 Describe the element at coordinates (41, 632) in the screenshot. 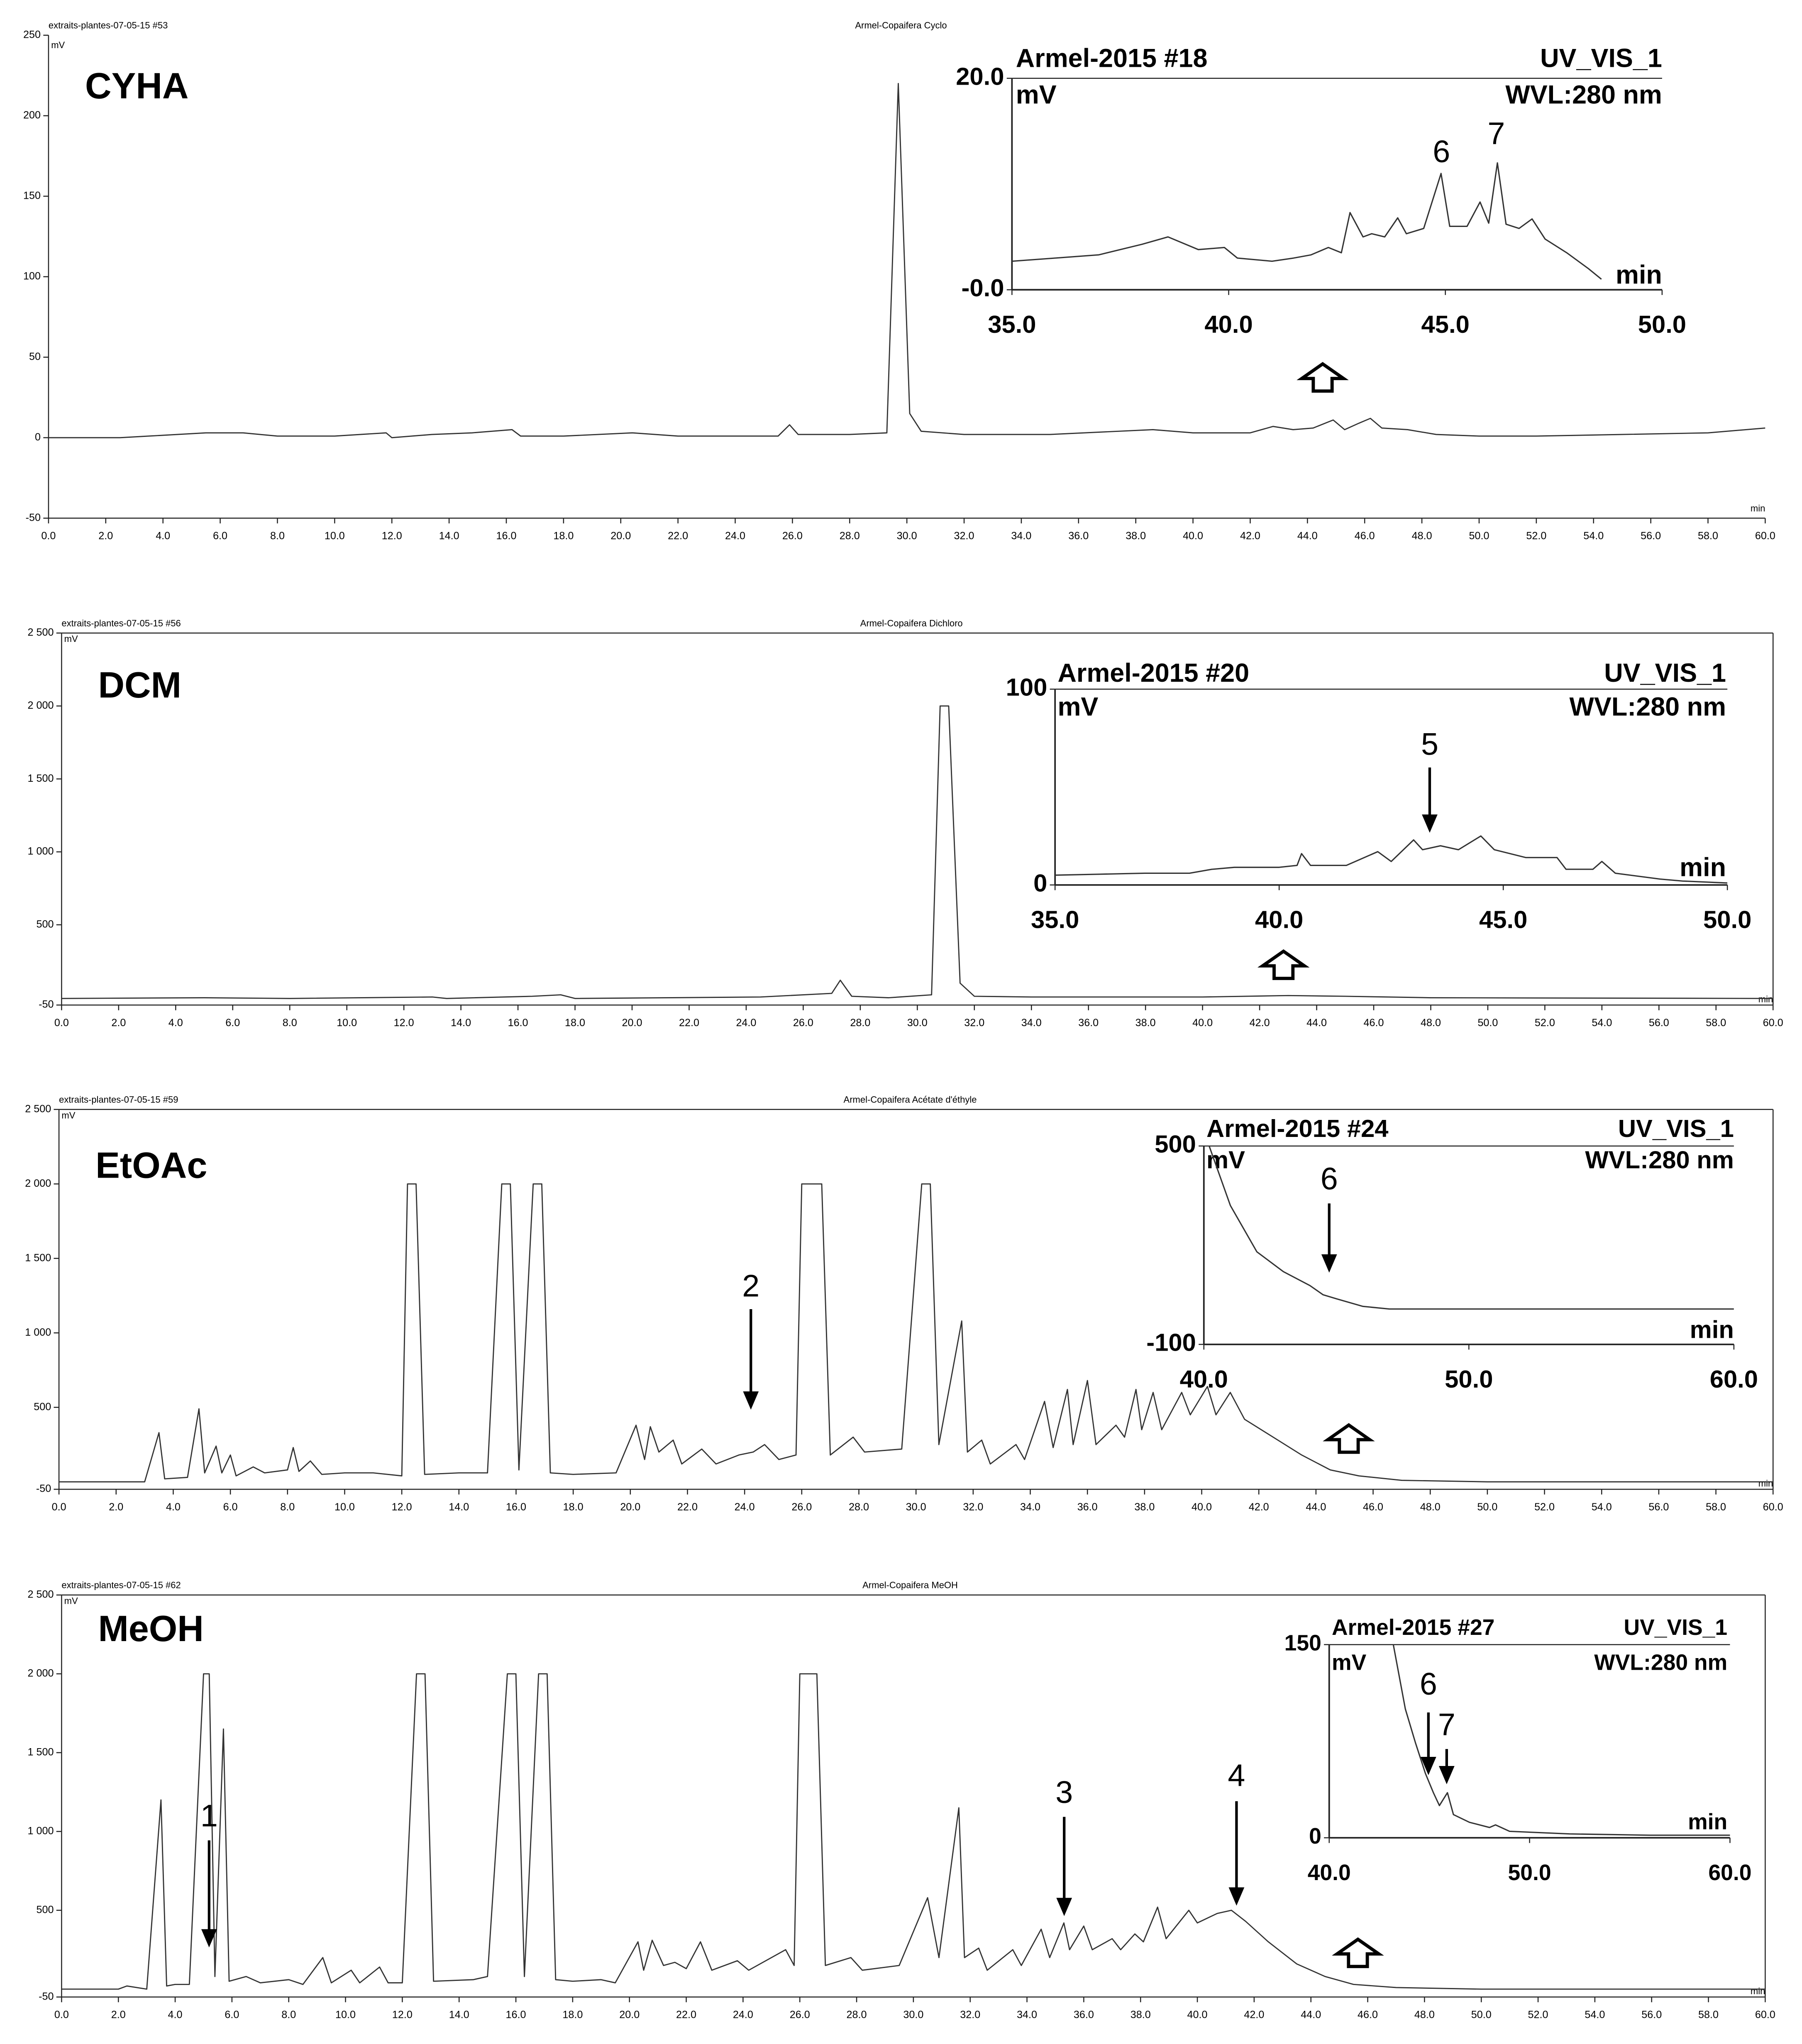

I see `y-tick-label: 2 500` at that location.